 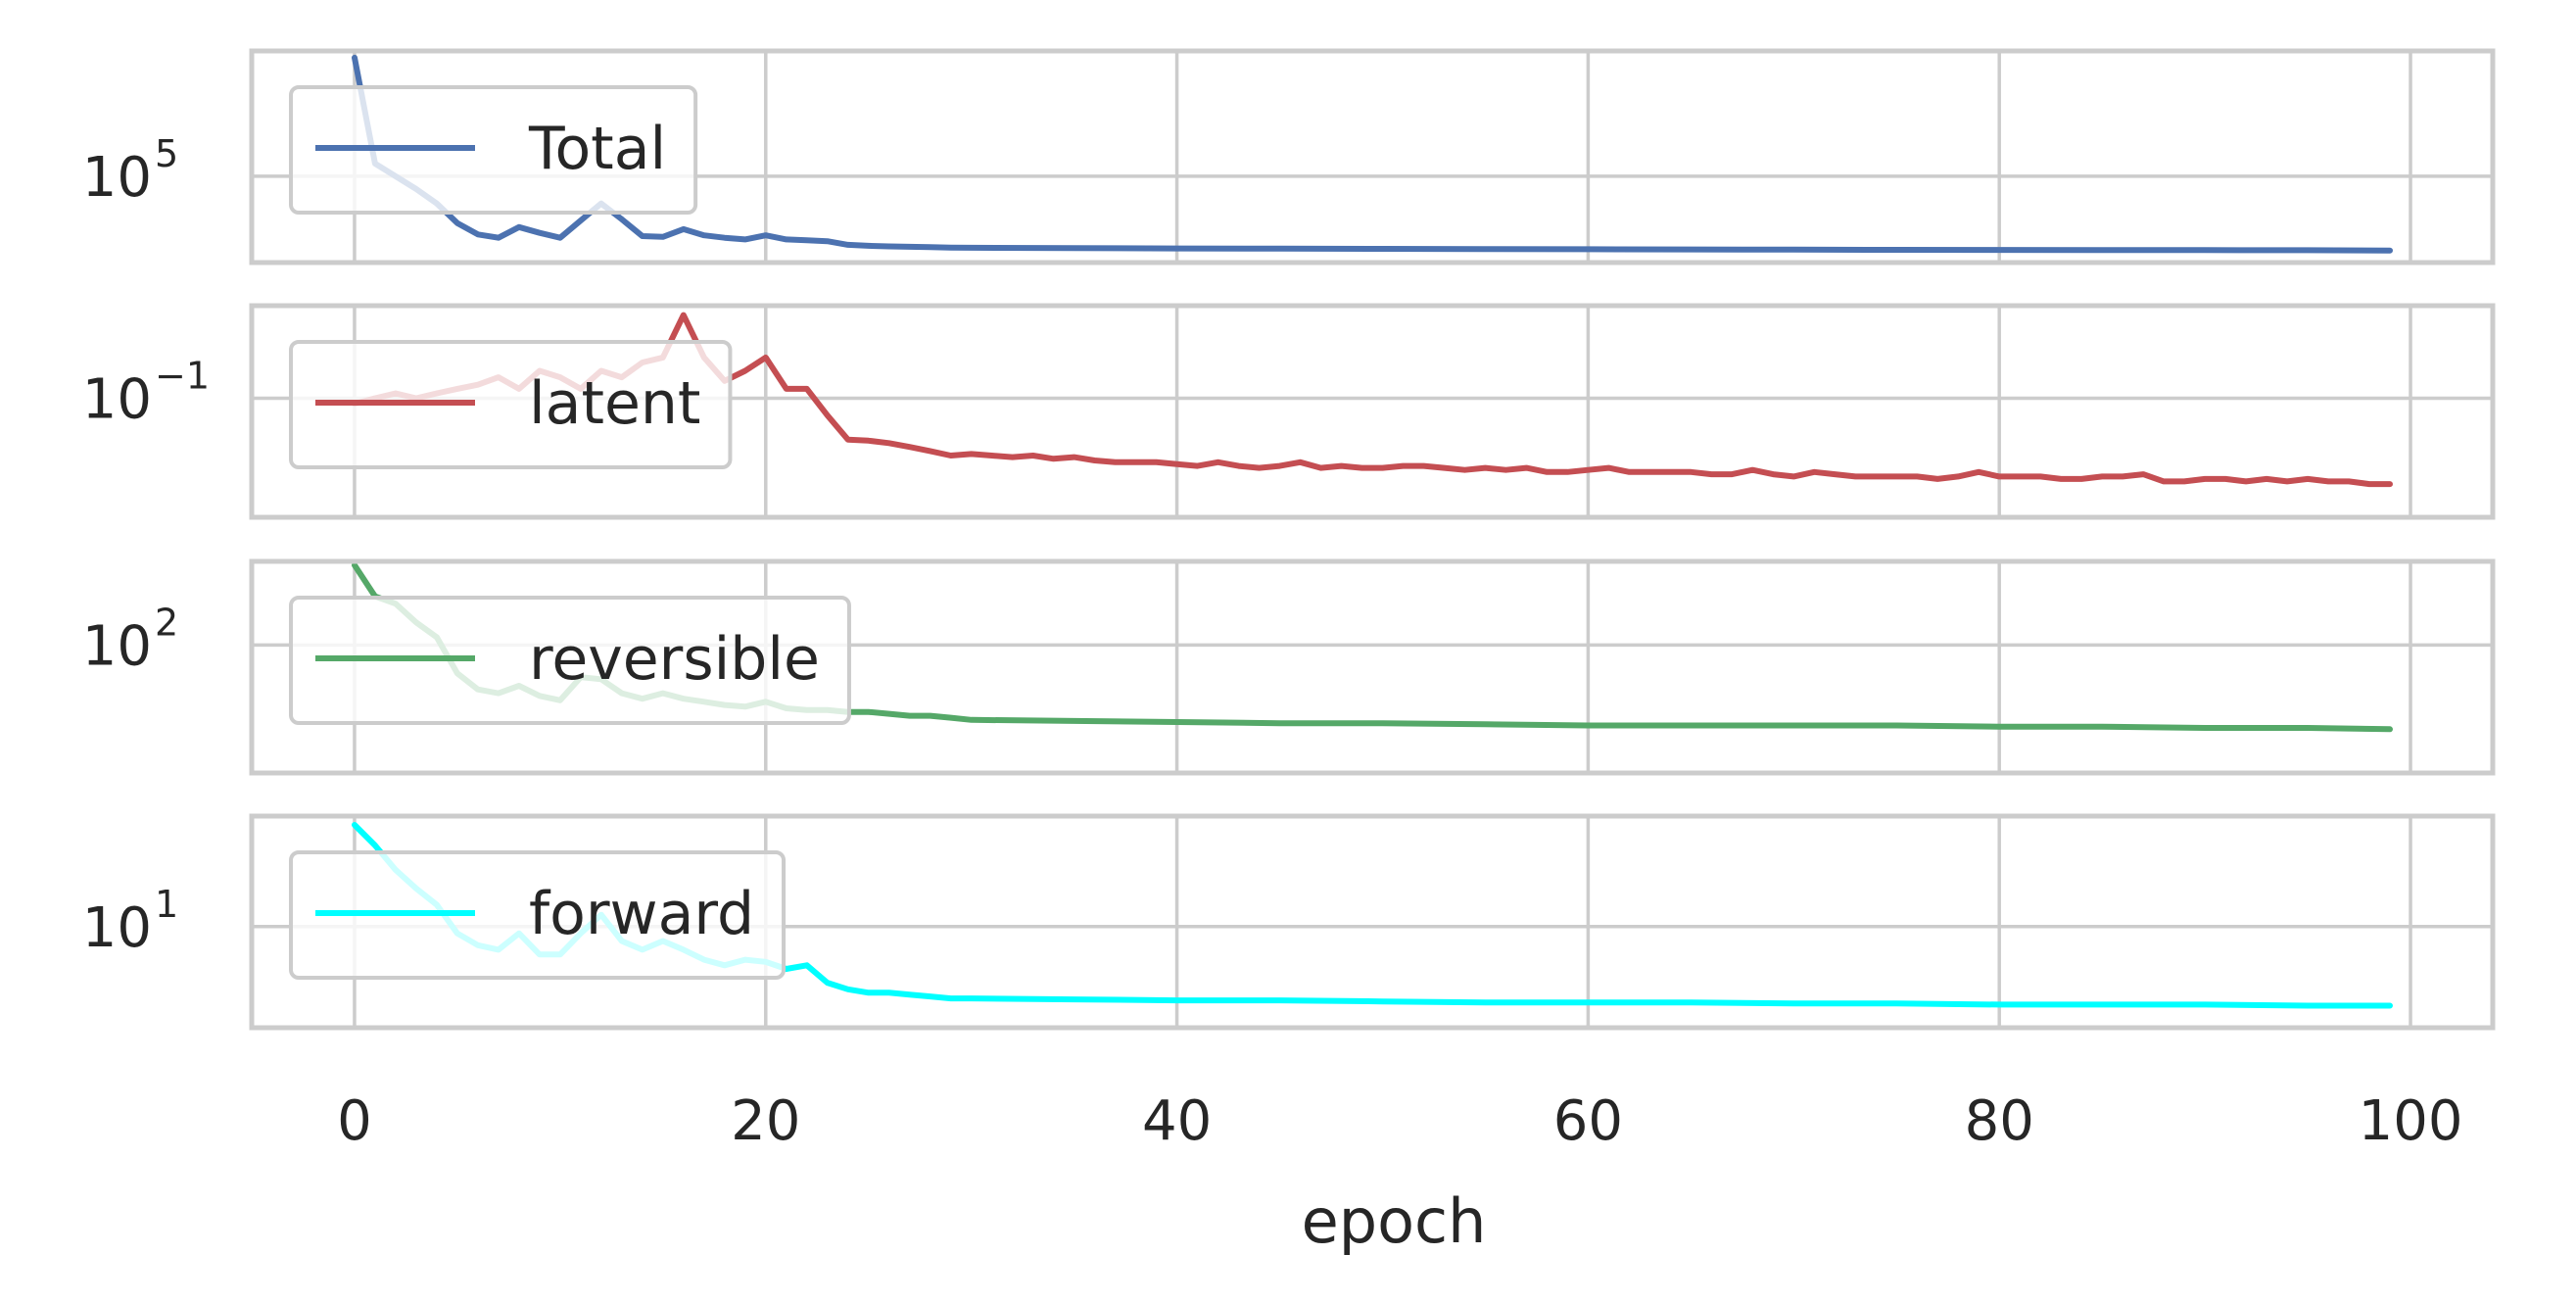 What do you see at coordinates (1395, 1221) in the screenshot?
I see `x-axis-label: epoch` at bounding box center [1395, 1221].